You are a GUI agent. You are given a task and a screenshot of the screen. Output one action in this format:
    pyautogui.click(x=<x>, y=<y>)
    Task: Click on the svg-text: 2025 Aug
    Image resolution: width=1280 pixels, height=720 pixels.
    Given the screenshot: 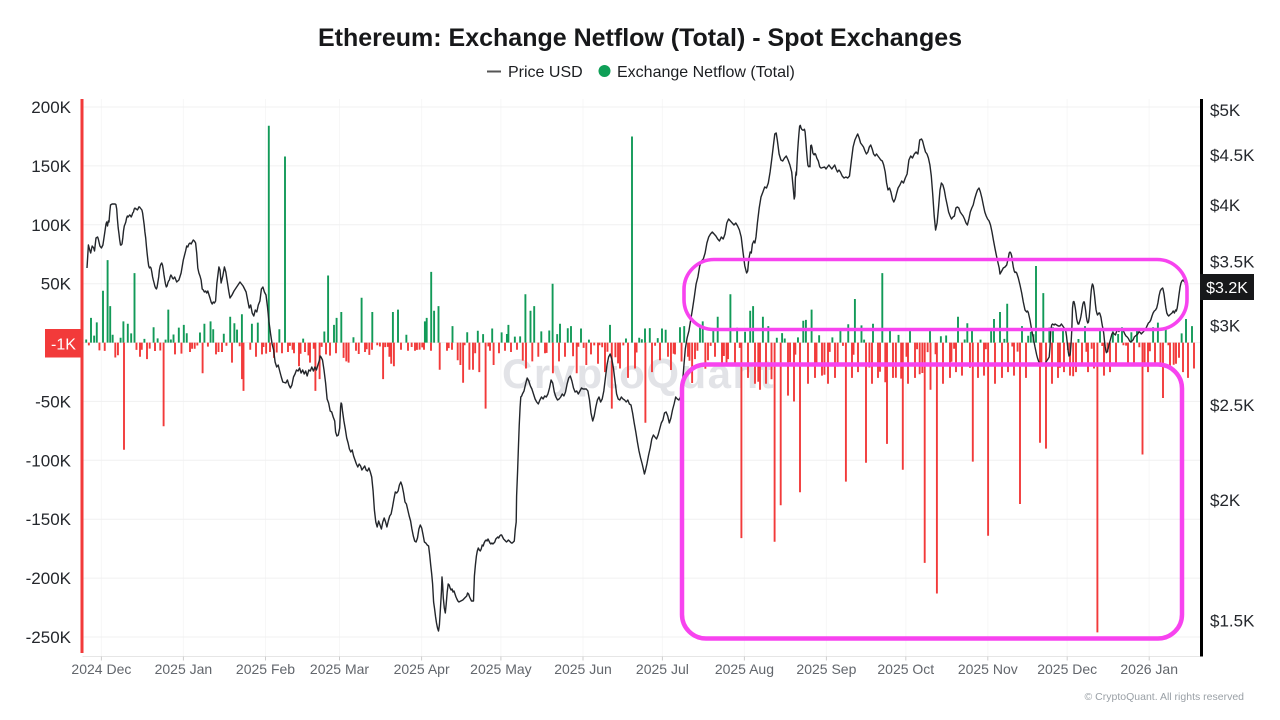 What is the action you would take?
    pyautogui.click(x=744, y=669)
    